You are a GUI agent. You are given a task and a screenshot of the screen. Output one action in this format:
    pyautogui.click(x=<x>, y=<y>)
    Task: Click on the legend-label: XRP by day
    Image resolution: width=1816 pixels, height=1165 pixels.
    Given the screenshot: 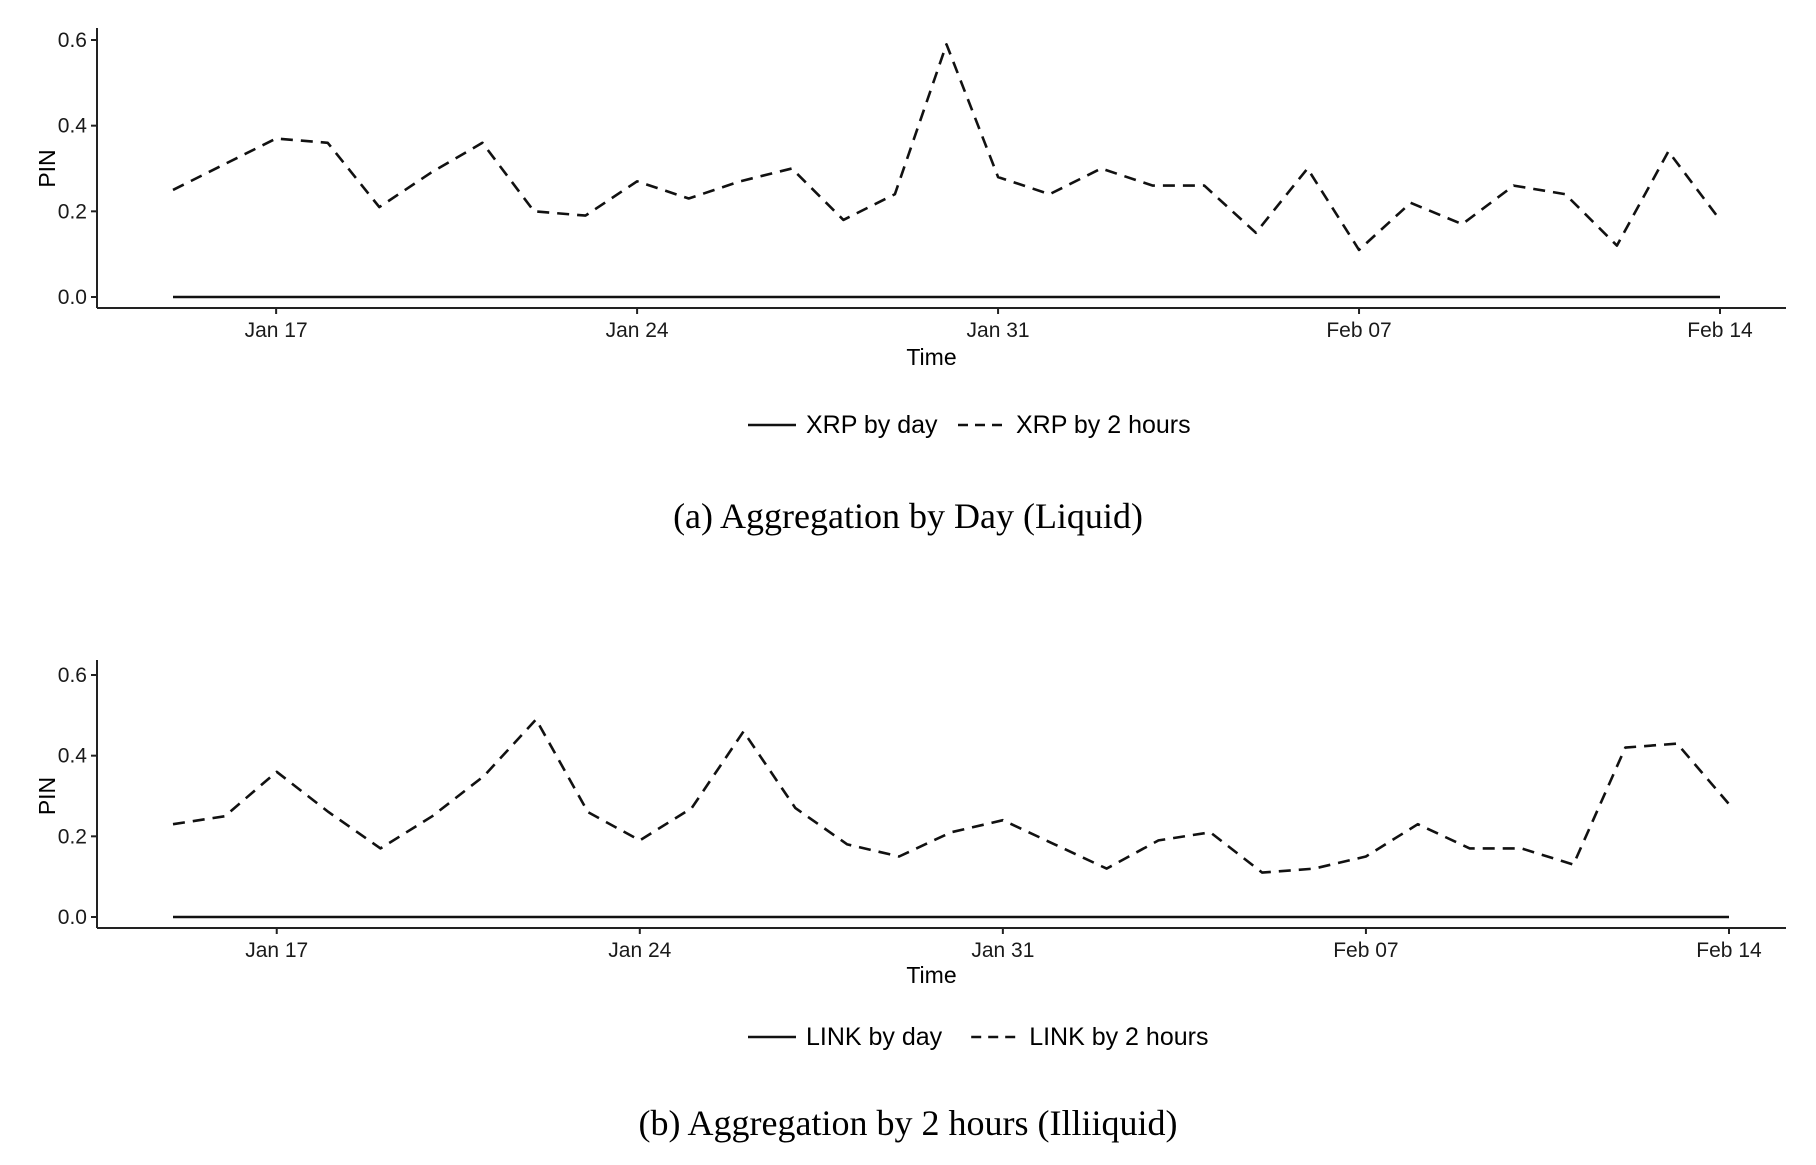 What is the action you would take?
    pyautogui.click(x=872, y=425)
    